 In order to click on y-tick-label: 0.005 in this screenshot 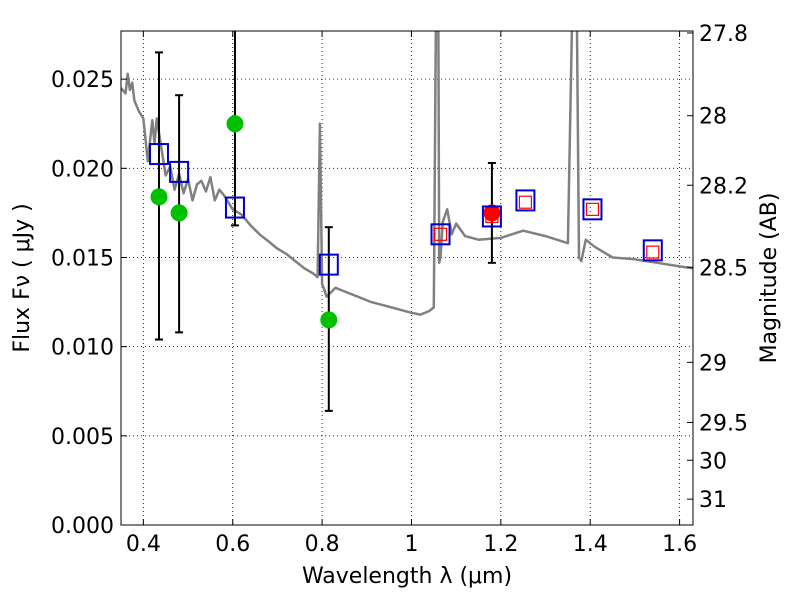, I will do `click(82, 437)`.